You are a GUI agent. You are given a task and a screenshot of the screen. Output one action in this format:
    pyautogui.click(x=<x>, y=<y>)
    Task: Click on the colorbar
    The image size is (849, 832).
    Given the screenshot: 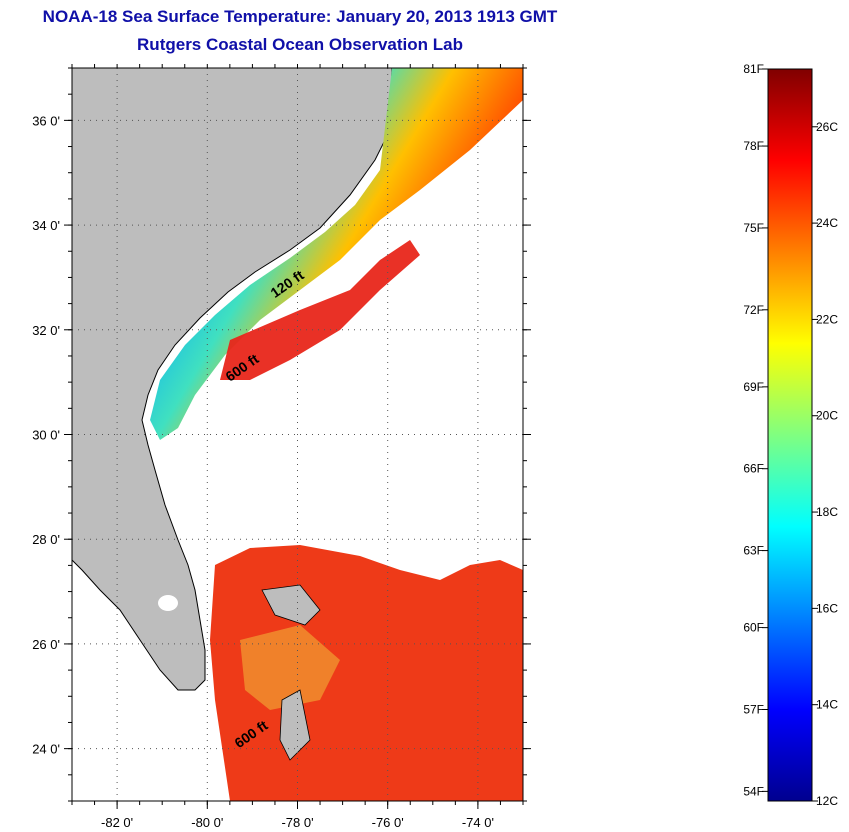 What is the action you would take?
    pyautogui.click(x=790, y=435)
    